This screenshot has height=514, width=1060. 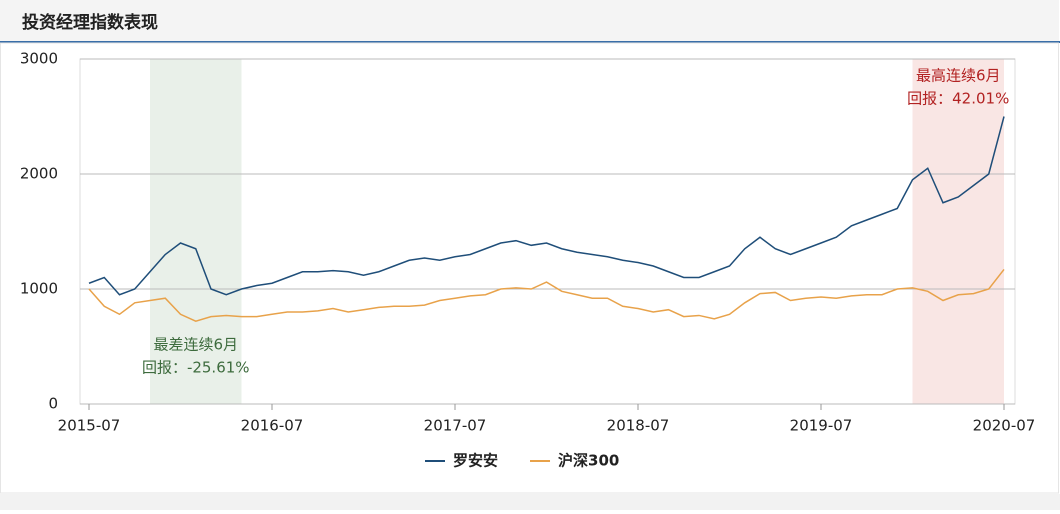 What do you see at coordinates (588, 461) in the screenshot?
I see `legend-label: 沪深300` at bounding box center [588, 461].